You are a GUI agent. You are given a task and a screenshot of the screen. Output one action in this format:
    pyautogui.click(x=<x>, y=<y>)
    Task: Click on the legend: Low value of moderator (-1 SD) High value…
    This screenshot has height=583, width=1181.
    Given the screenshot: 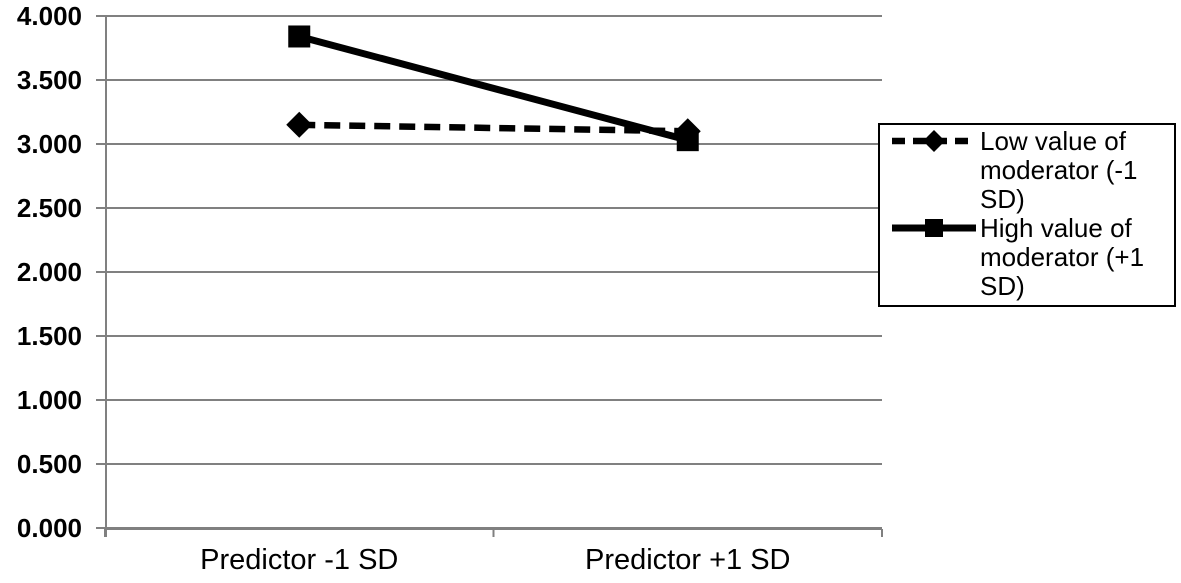 What is the action you would take?
    pyautogui.click(x=1027, y=215)
    